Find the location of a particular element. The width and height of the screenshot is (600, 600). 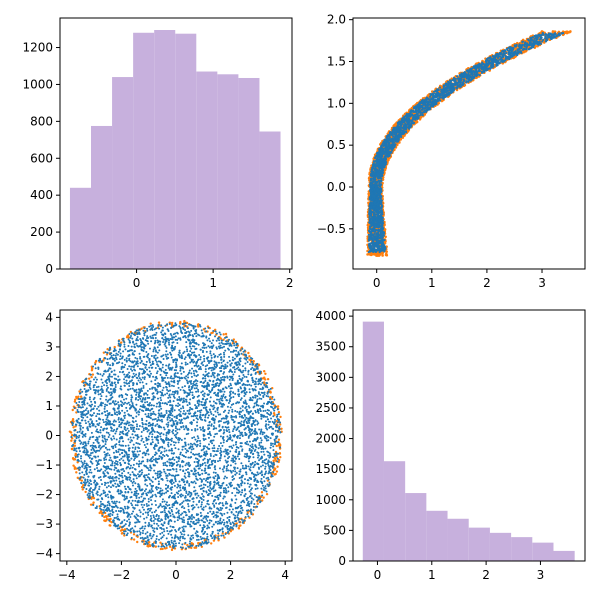

y-tick-label: 0 is located at coordinates (49, 269).